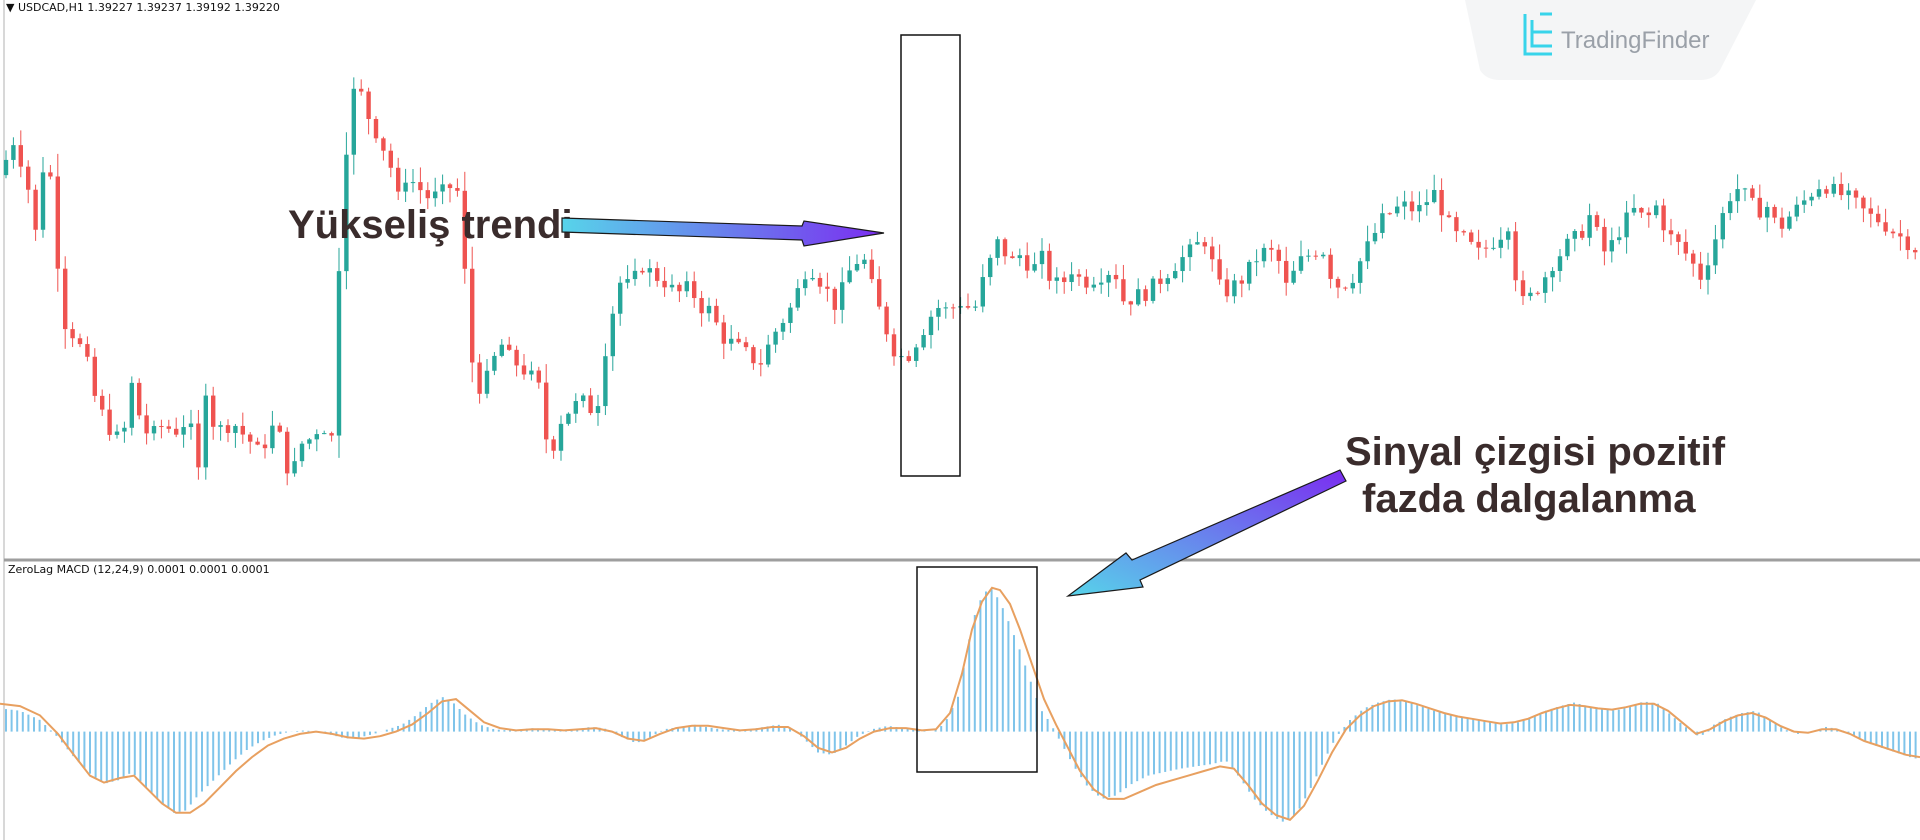 The height and width of the screenshot is (840, 1920). Describe the element at coordinates (930, 255) in the screenshot. I see `uptrend-highlight-box` at that location.